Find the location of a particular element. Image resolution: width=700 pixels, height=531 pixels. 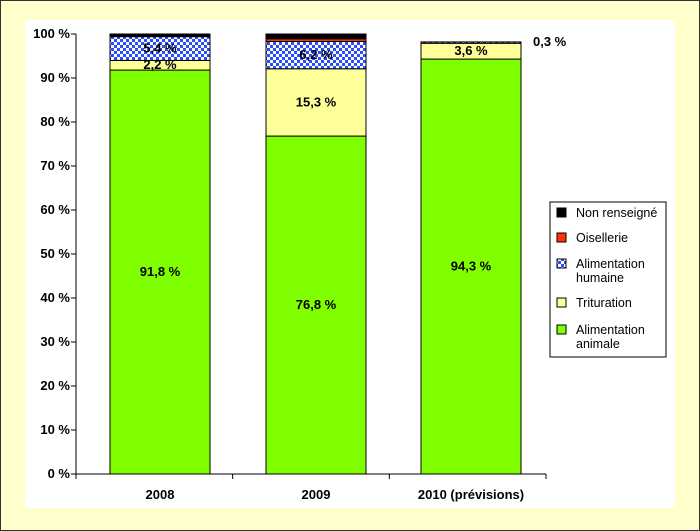

legend-box is located at coordinates (608, 279).